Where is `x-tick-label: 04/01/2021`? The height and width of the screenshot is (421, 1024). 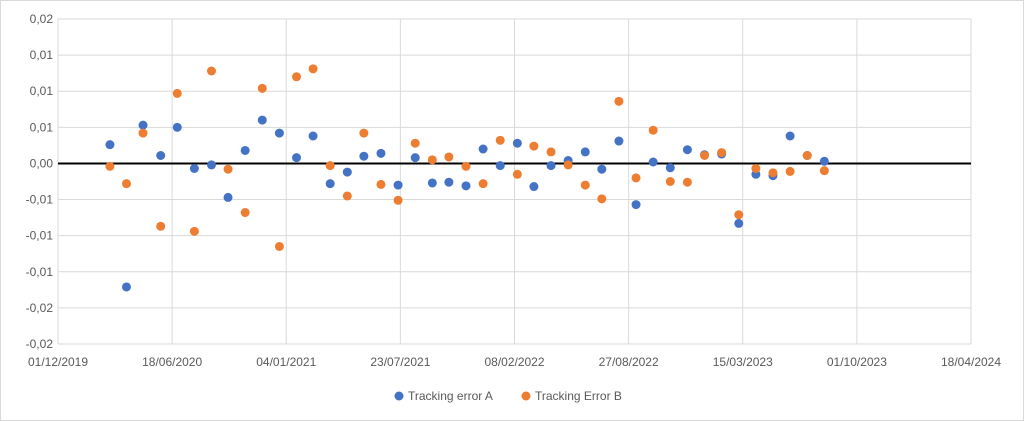 x-tick-label: 04/01/2021 is located at coordinates (286, 362).